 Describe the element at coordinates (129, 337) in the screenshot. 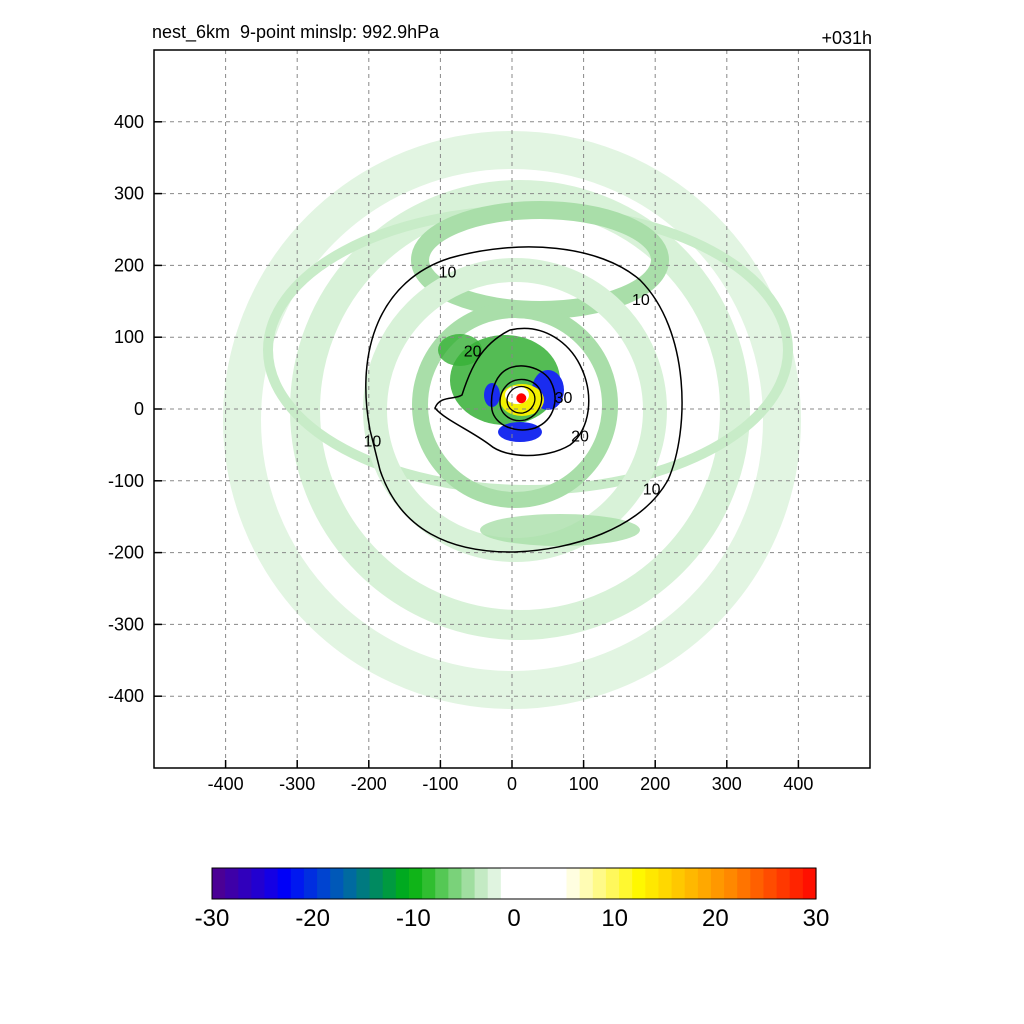

I see `y-tick-label: 100` at that location.